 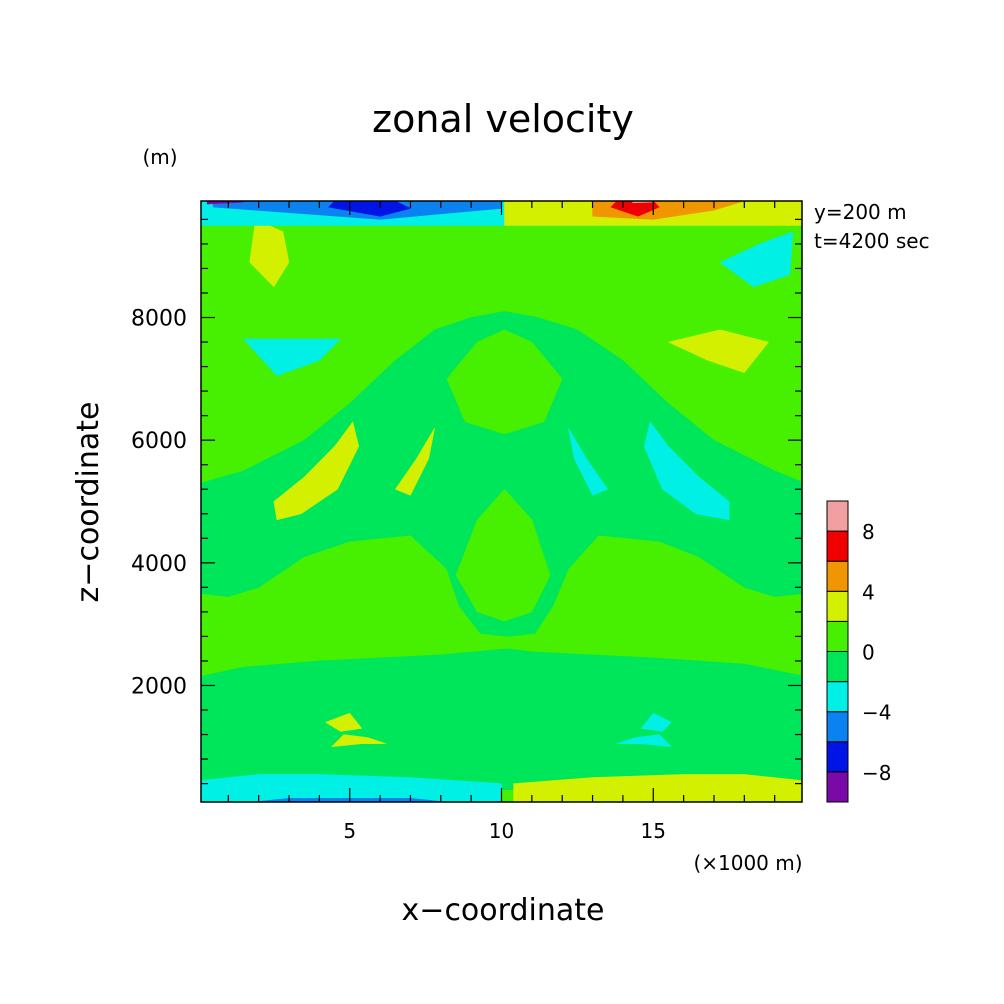 What do you see at coordinates (876, 773) in the screenshot?
I see `colorbar-tick-label: −8` at bounding box center [876, 773].